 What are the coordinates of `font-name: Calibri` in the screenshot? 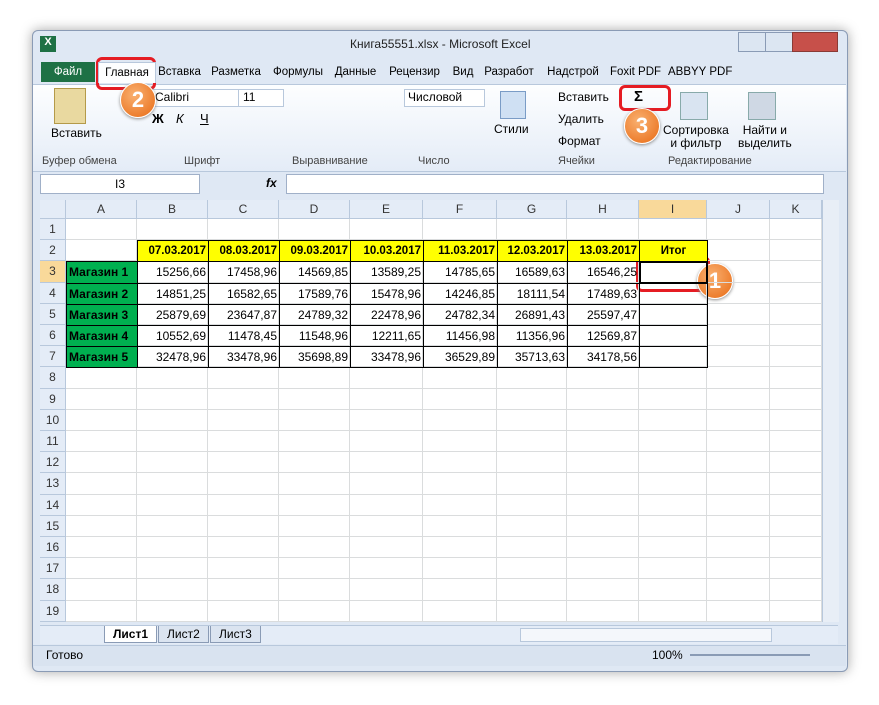 It's located at (195, 98).